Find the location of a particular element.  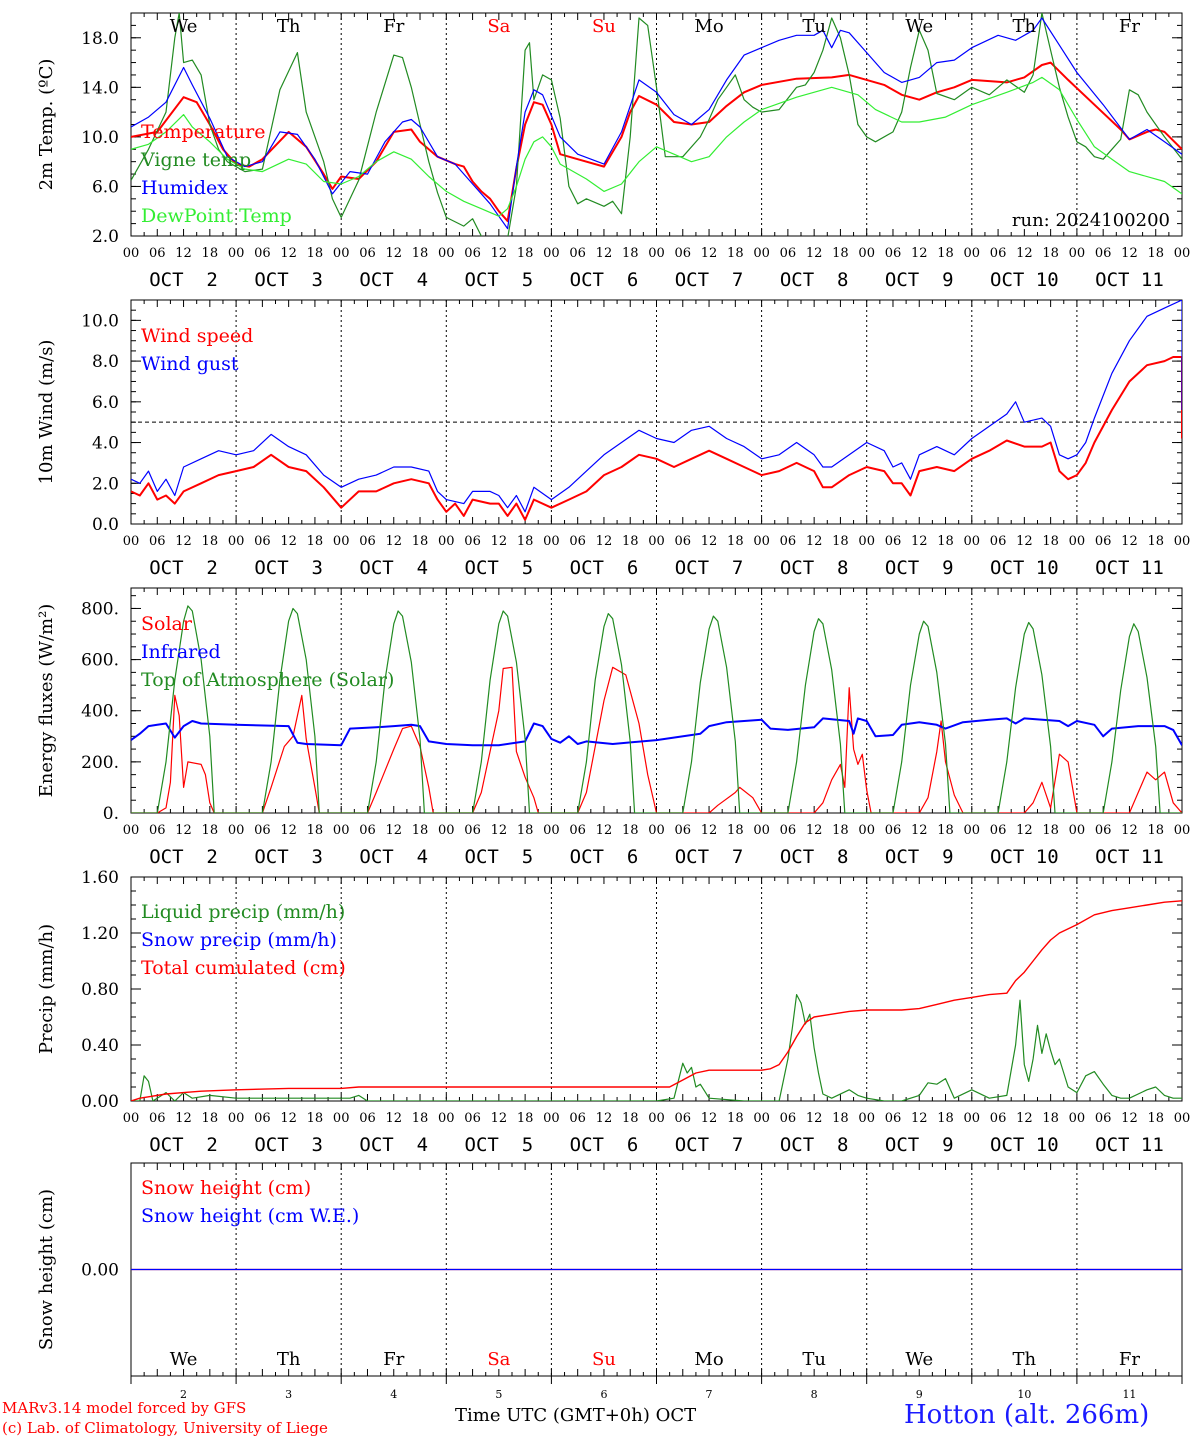

weekday-label: We is located at coordinates (184, 1359).